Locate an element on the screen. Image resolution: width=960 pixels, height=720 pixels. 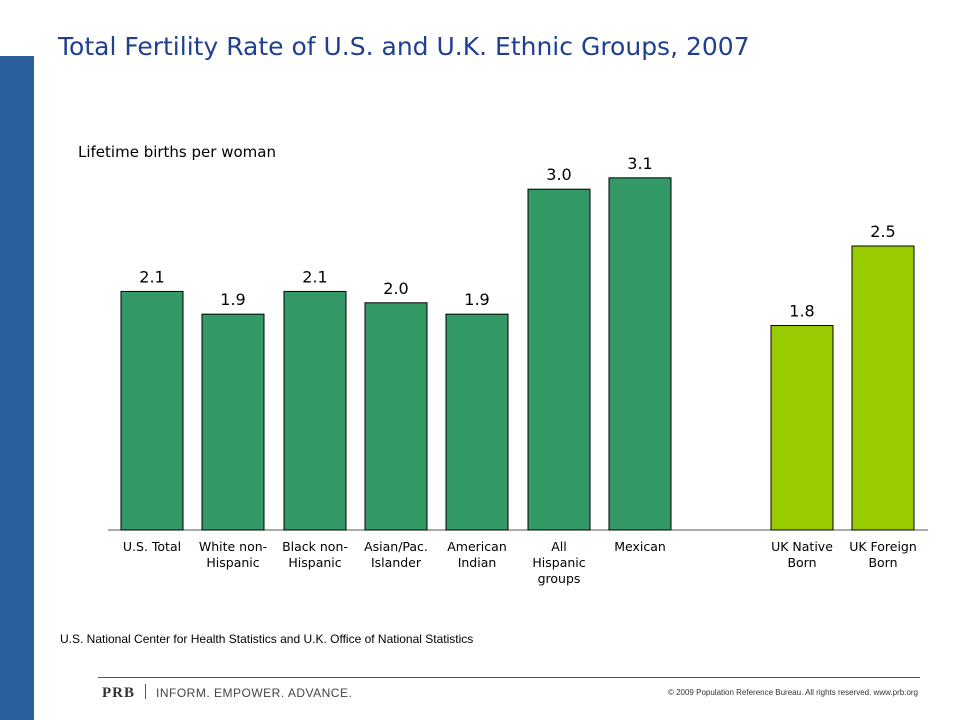
category-label-line: U.S. Total is located at coordinates (152, 546).